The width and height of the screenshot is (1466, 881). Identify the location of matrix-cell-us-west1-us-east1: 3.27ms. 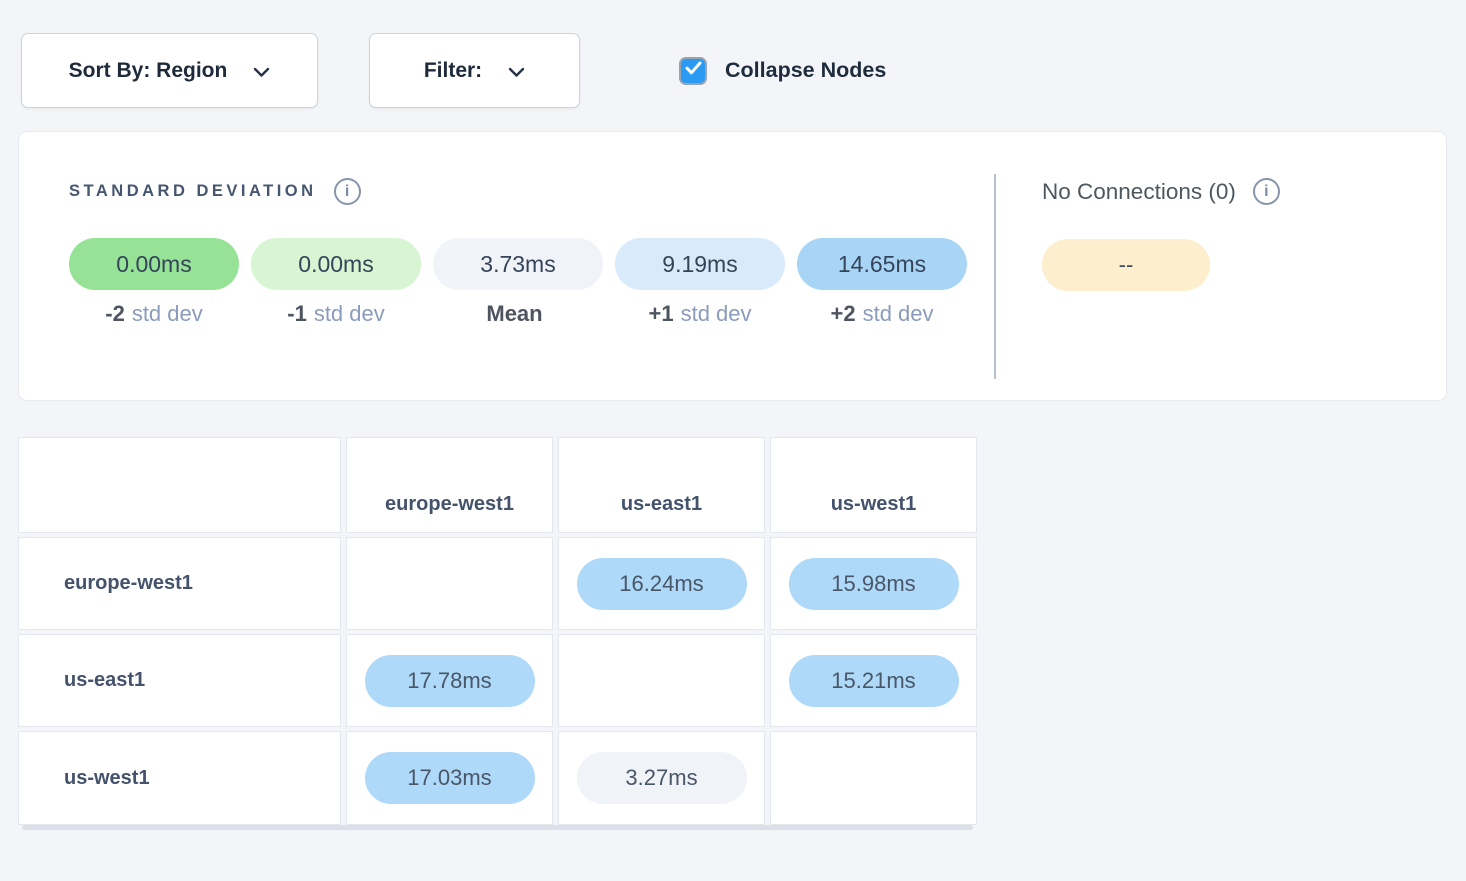
(661, 778).